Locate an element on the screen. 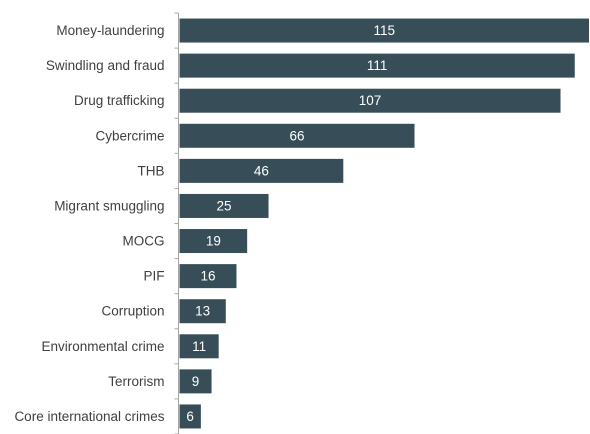  category-label-money-laundering: Money-laundering is located at coordinates (110, 30).